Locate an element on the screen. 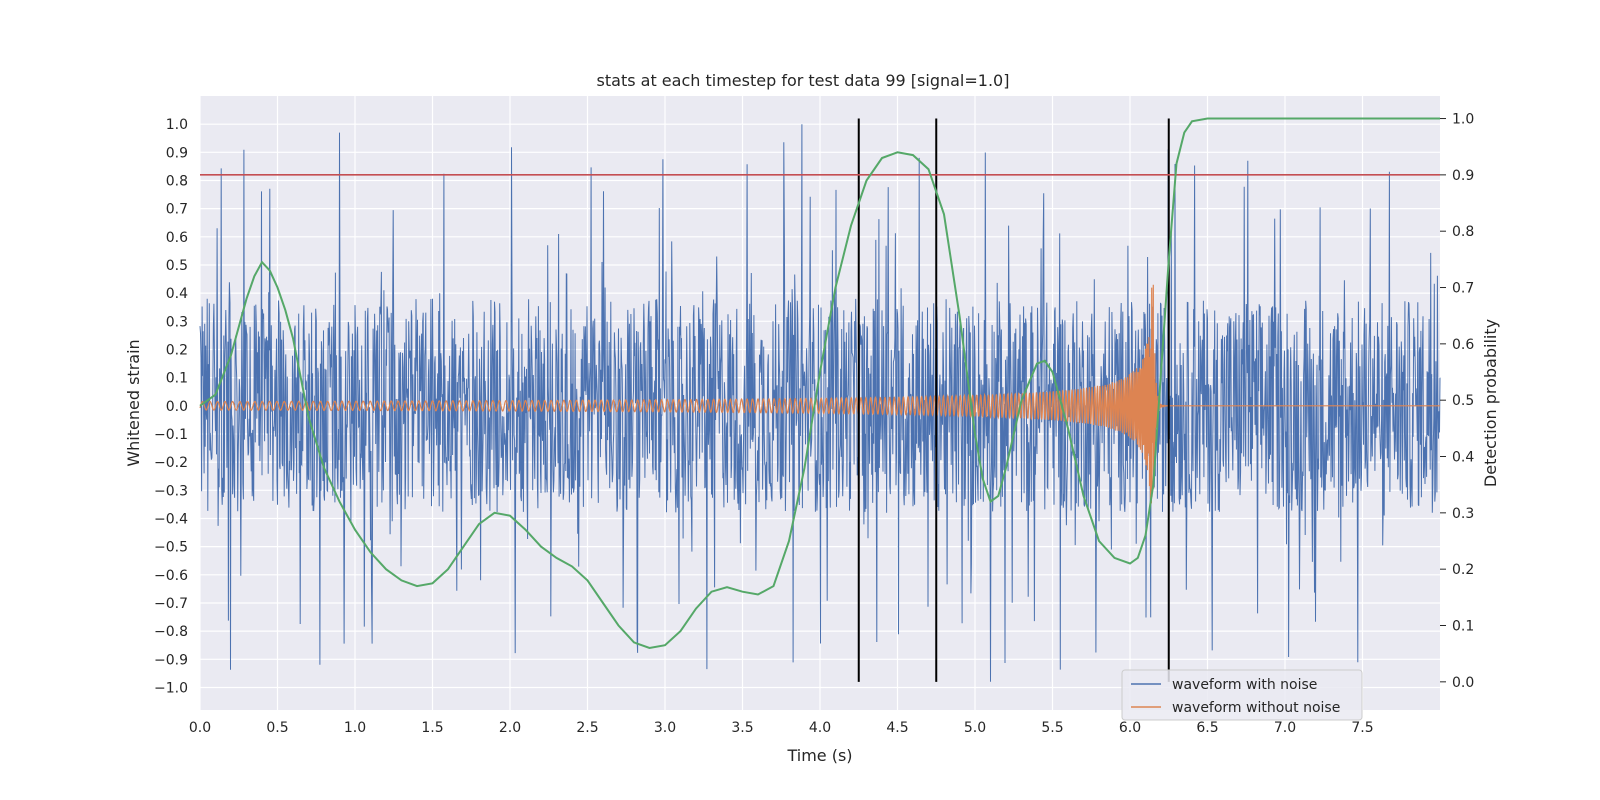 The width and height of the screenshot is (1600, 800). y-right-tick-label: 0.5 is located at coordinates (1463, 401).